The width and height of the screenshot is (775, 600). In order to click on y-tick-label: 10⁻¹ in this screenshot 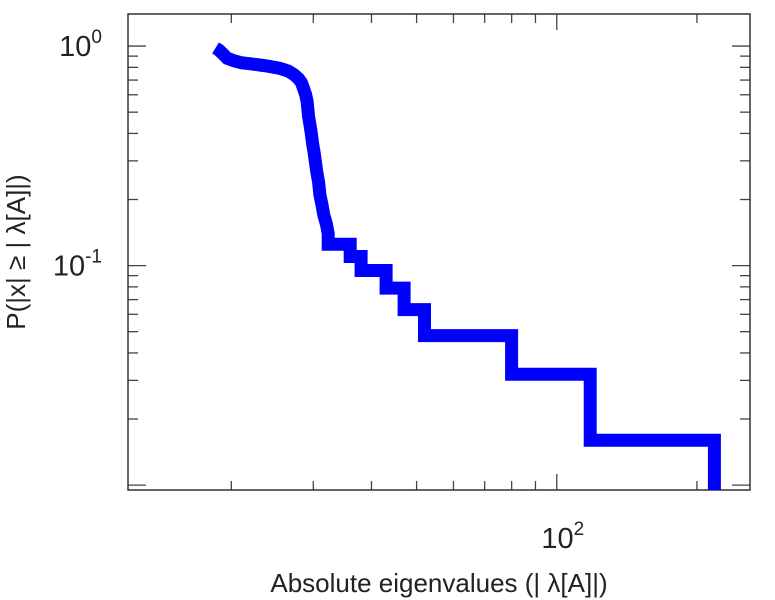, I will do `click(77, 265)`.